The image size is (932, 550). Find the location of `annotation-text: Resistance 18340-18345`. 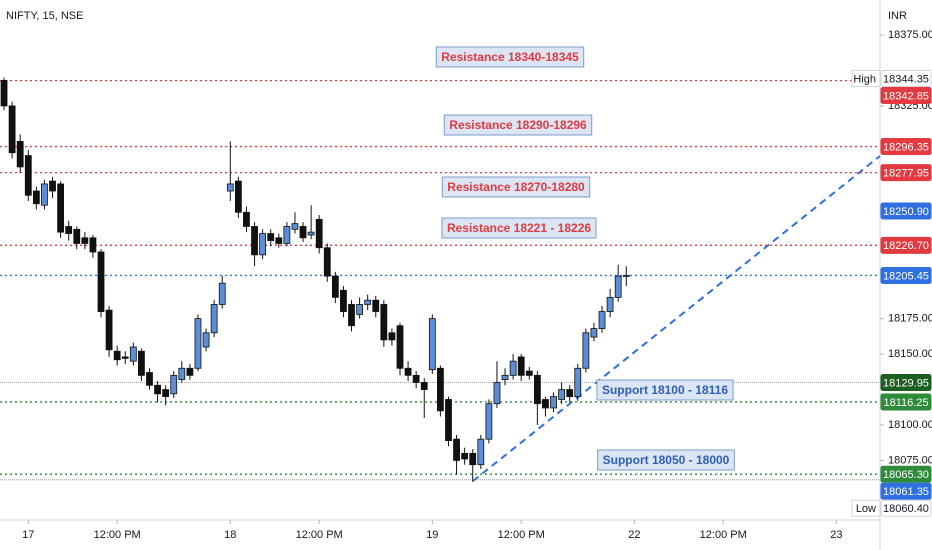

annotation-text: Resistance 18340-18345 is located at coordinates (510, 57).